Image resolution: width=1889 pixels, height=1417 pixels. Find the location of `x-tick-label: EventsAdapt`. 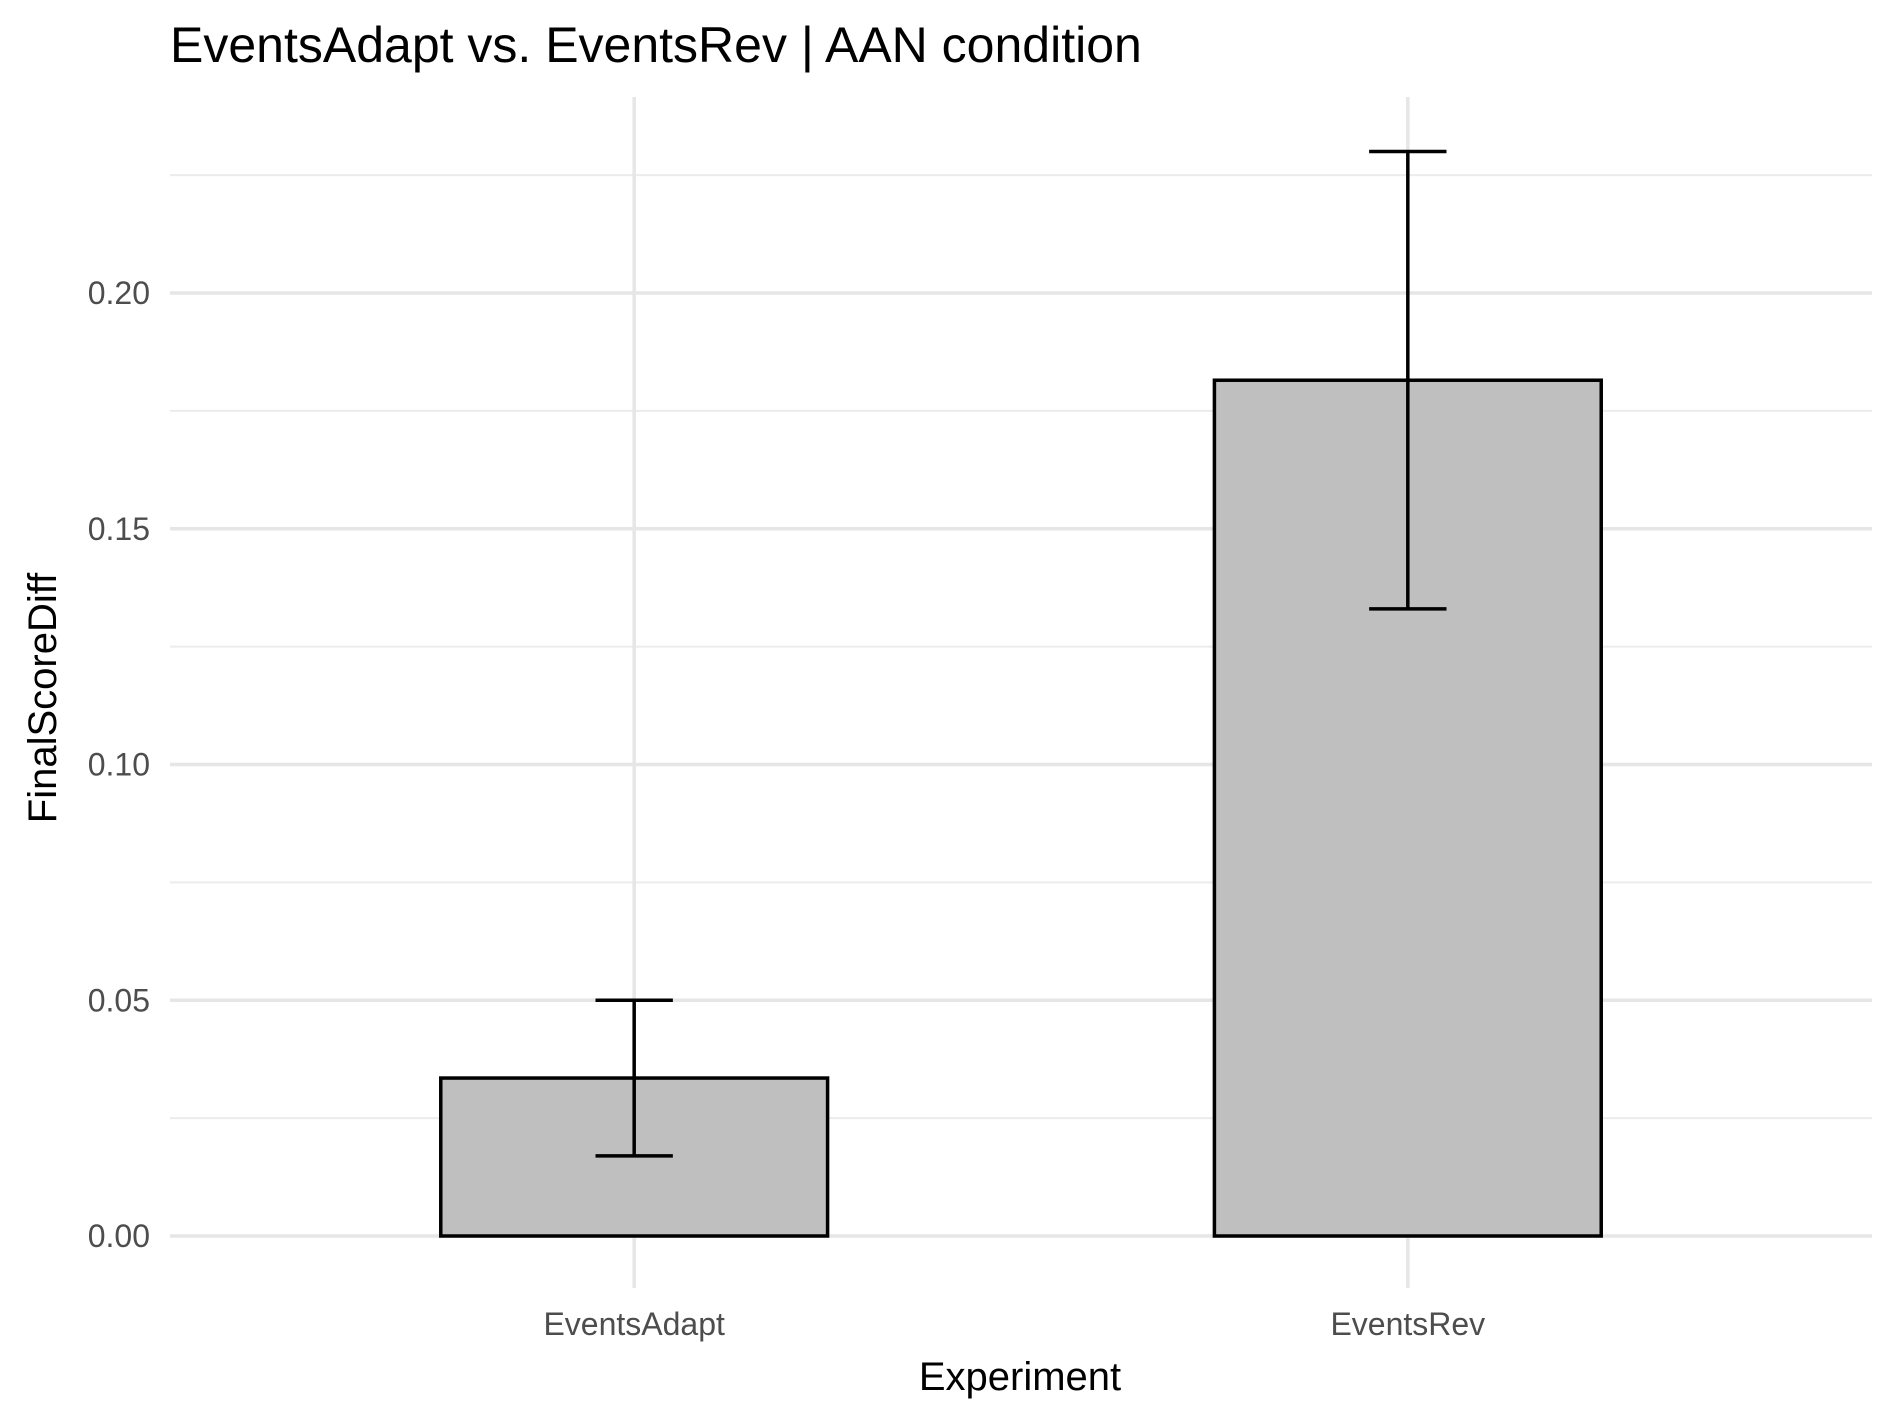

x-tick-label: EventsAdapt is located at coordinates (634, 1324).